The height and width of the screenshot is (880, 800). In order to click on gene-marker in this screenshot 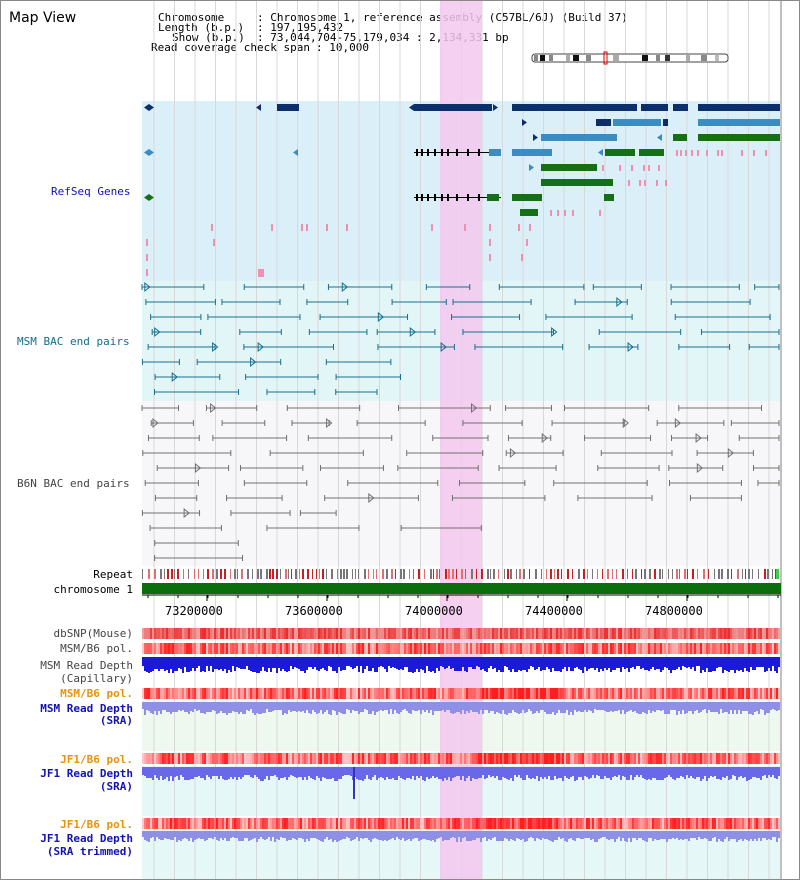, I will do `click(417, 152)`.